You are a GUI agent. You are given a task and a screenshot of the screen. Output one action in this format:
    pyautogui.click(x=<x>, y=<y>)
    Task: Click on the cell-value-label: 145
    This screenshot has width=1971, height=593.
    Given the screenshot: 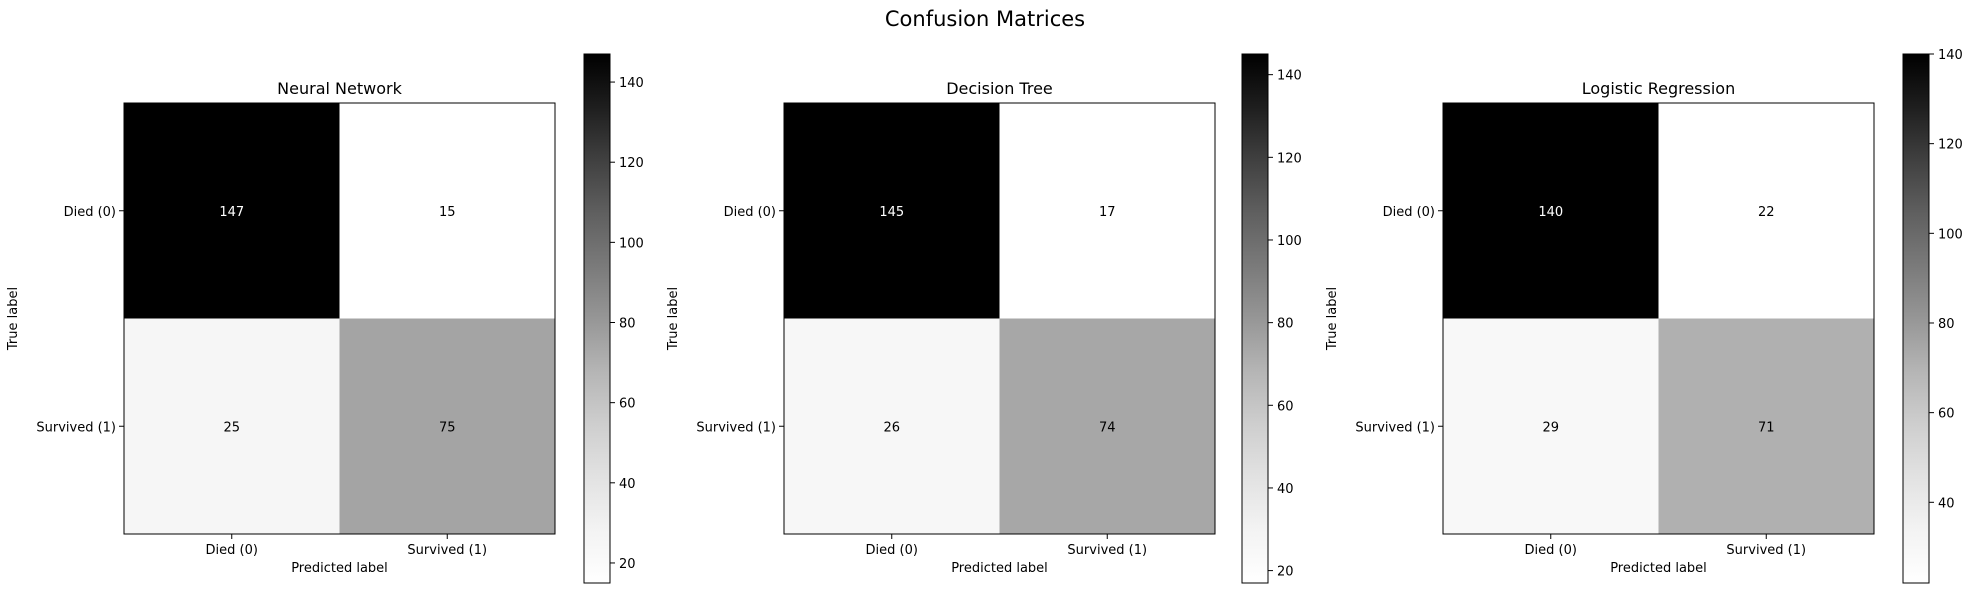 What is the action you would take?
    pyautogui.click(x=891, y=212)
    